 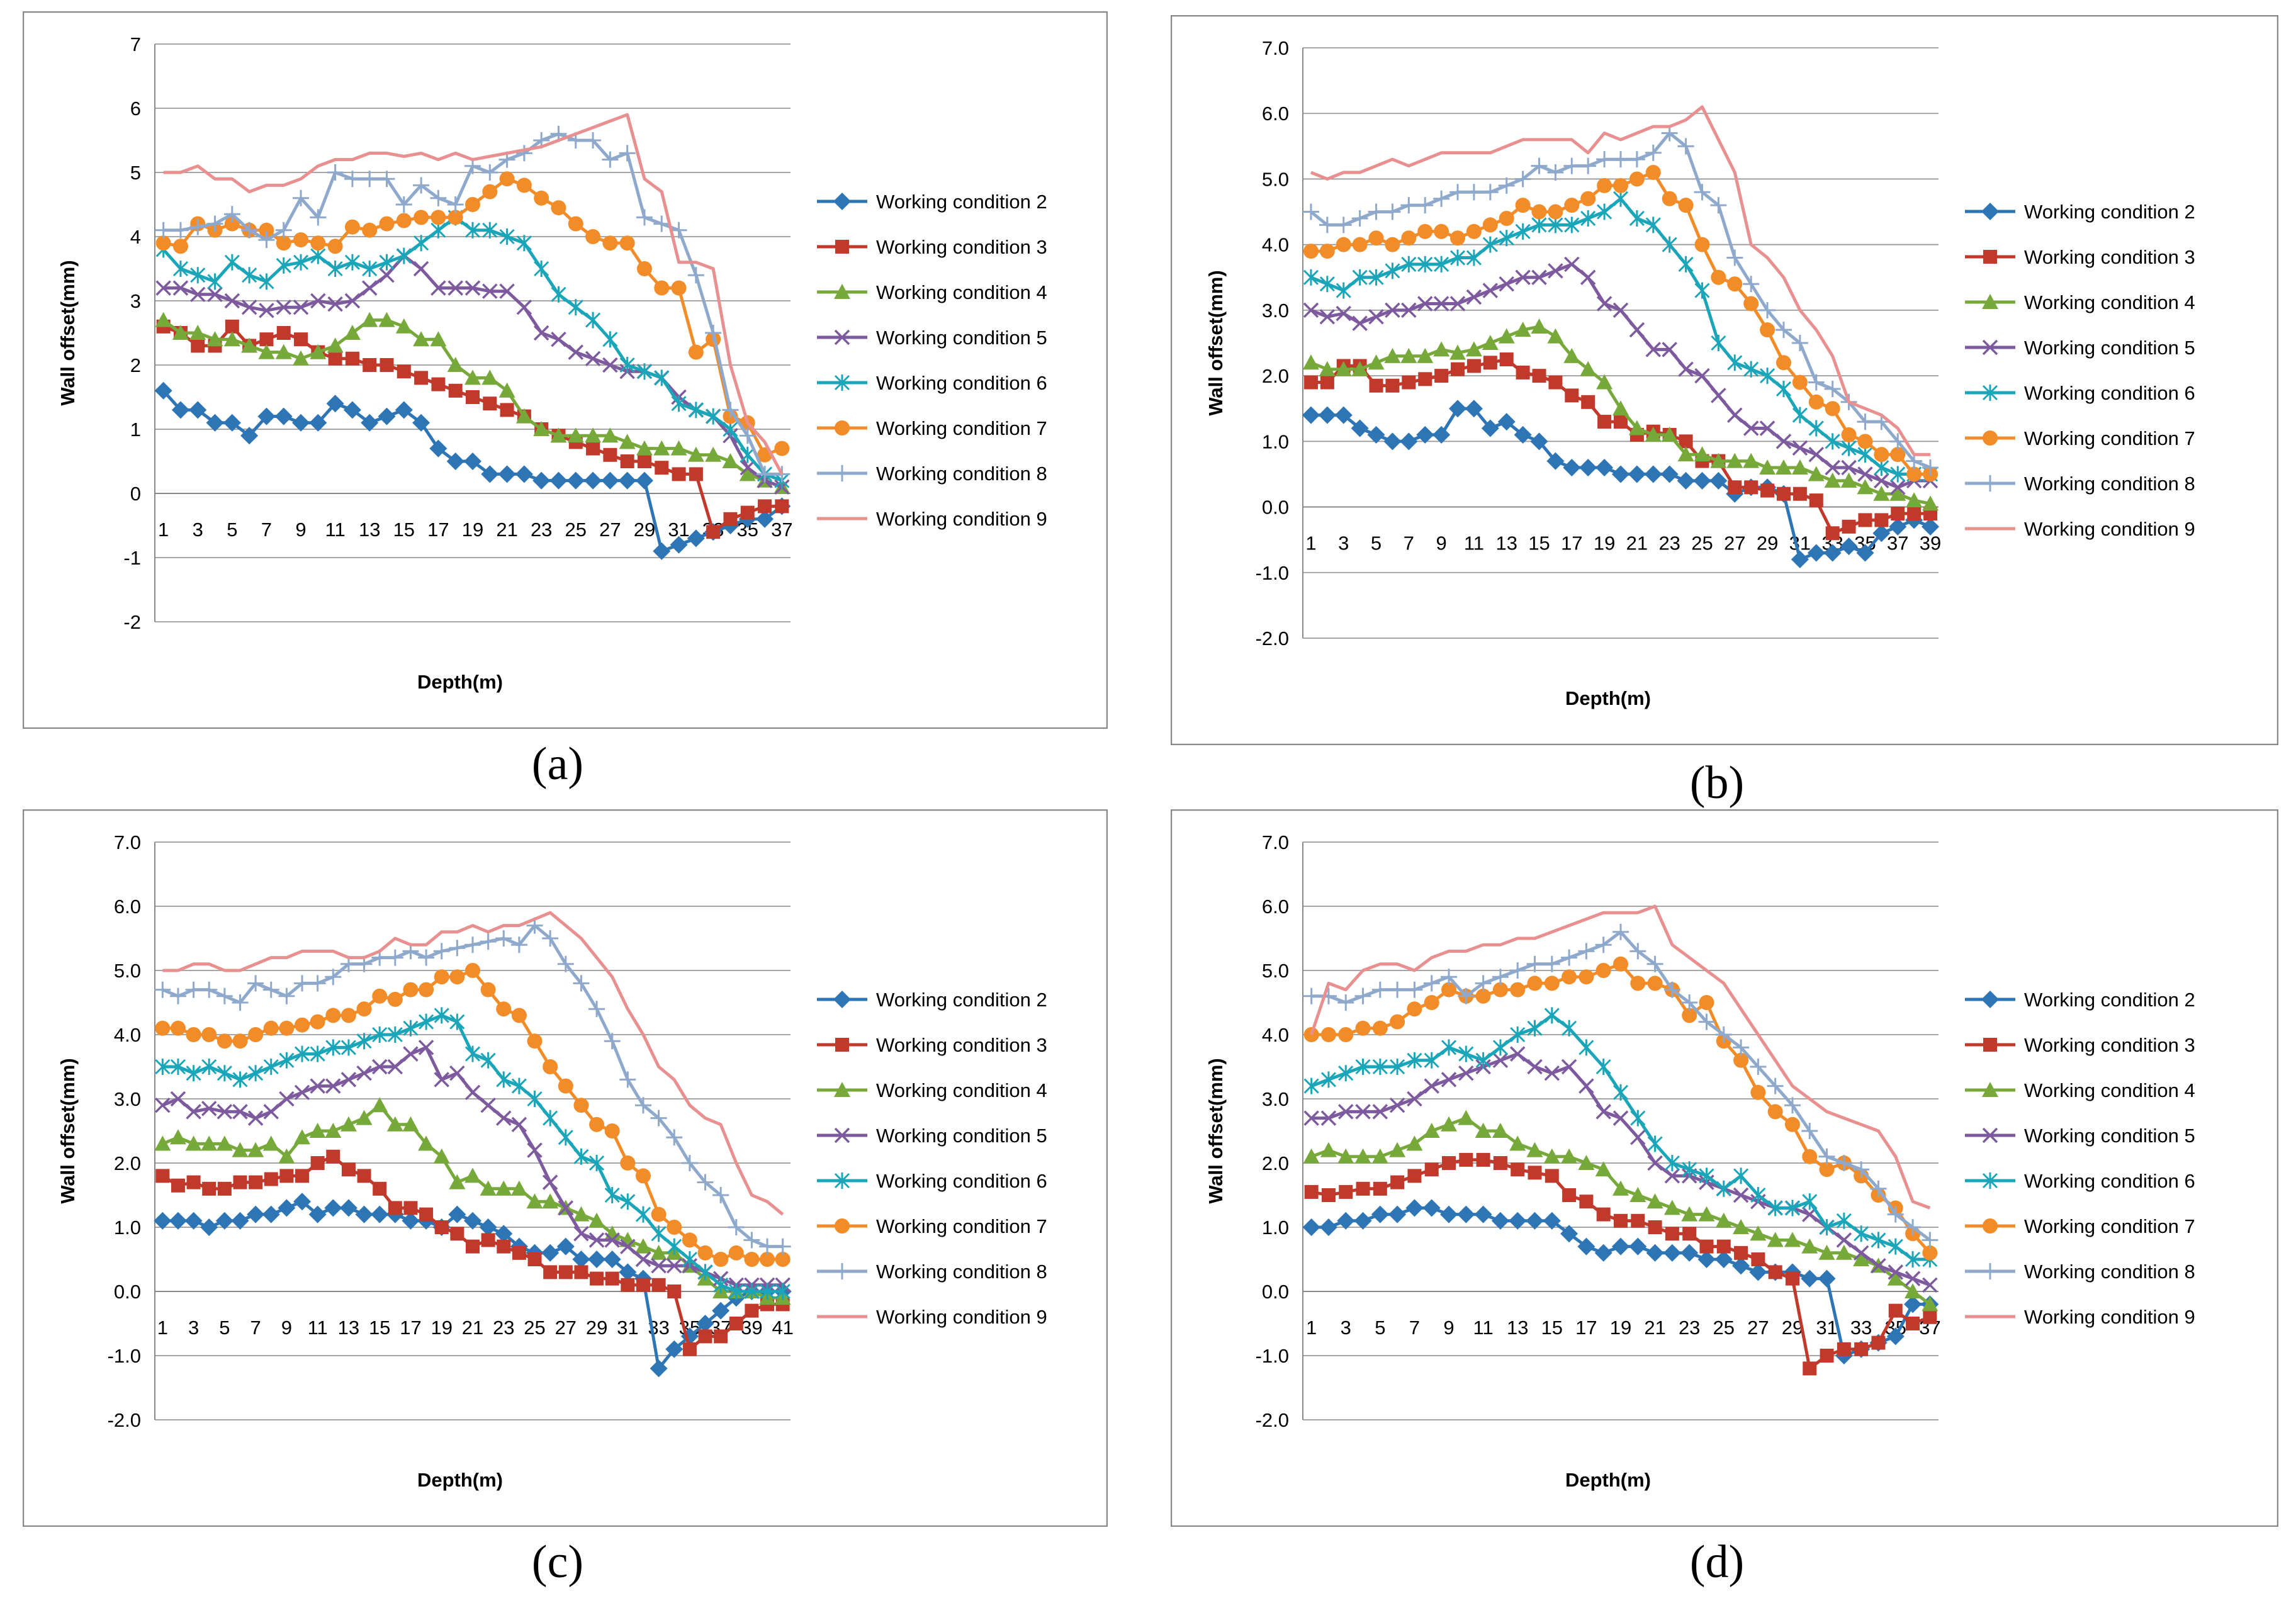 I want to click on x-tick-label: 25, so click(x=534, y=1328).